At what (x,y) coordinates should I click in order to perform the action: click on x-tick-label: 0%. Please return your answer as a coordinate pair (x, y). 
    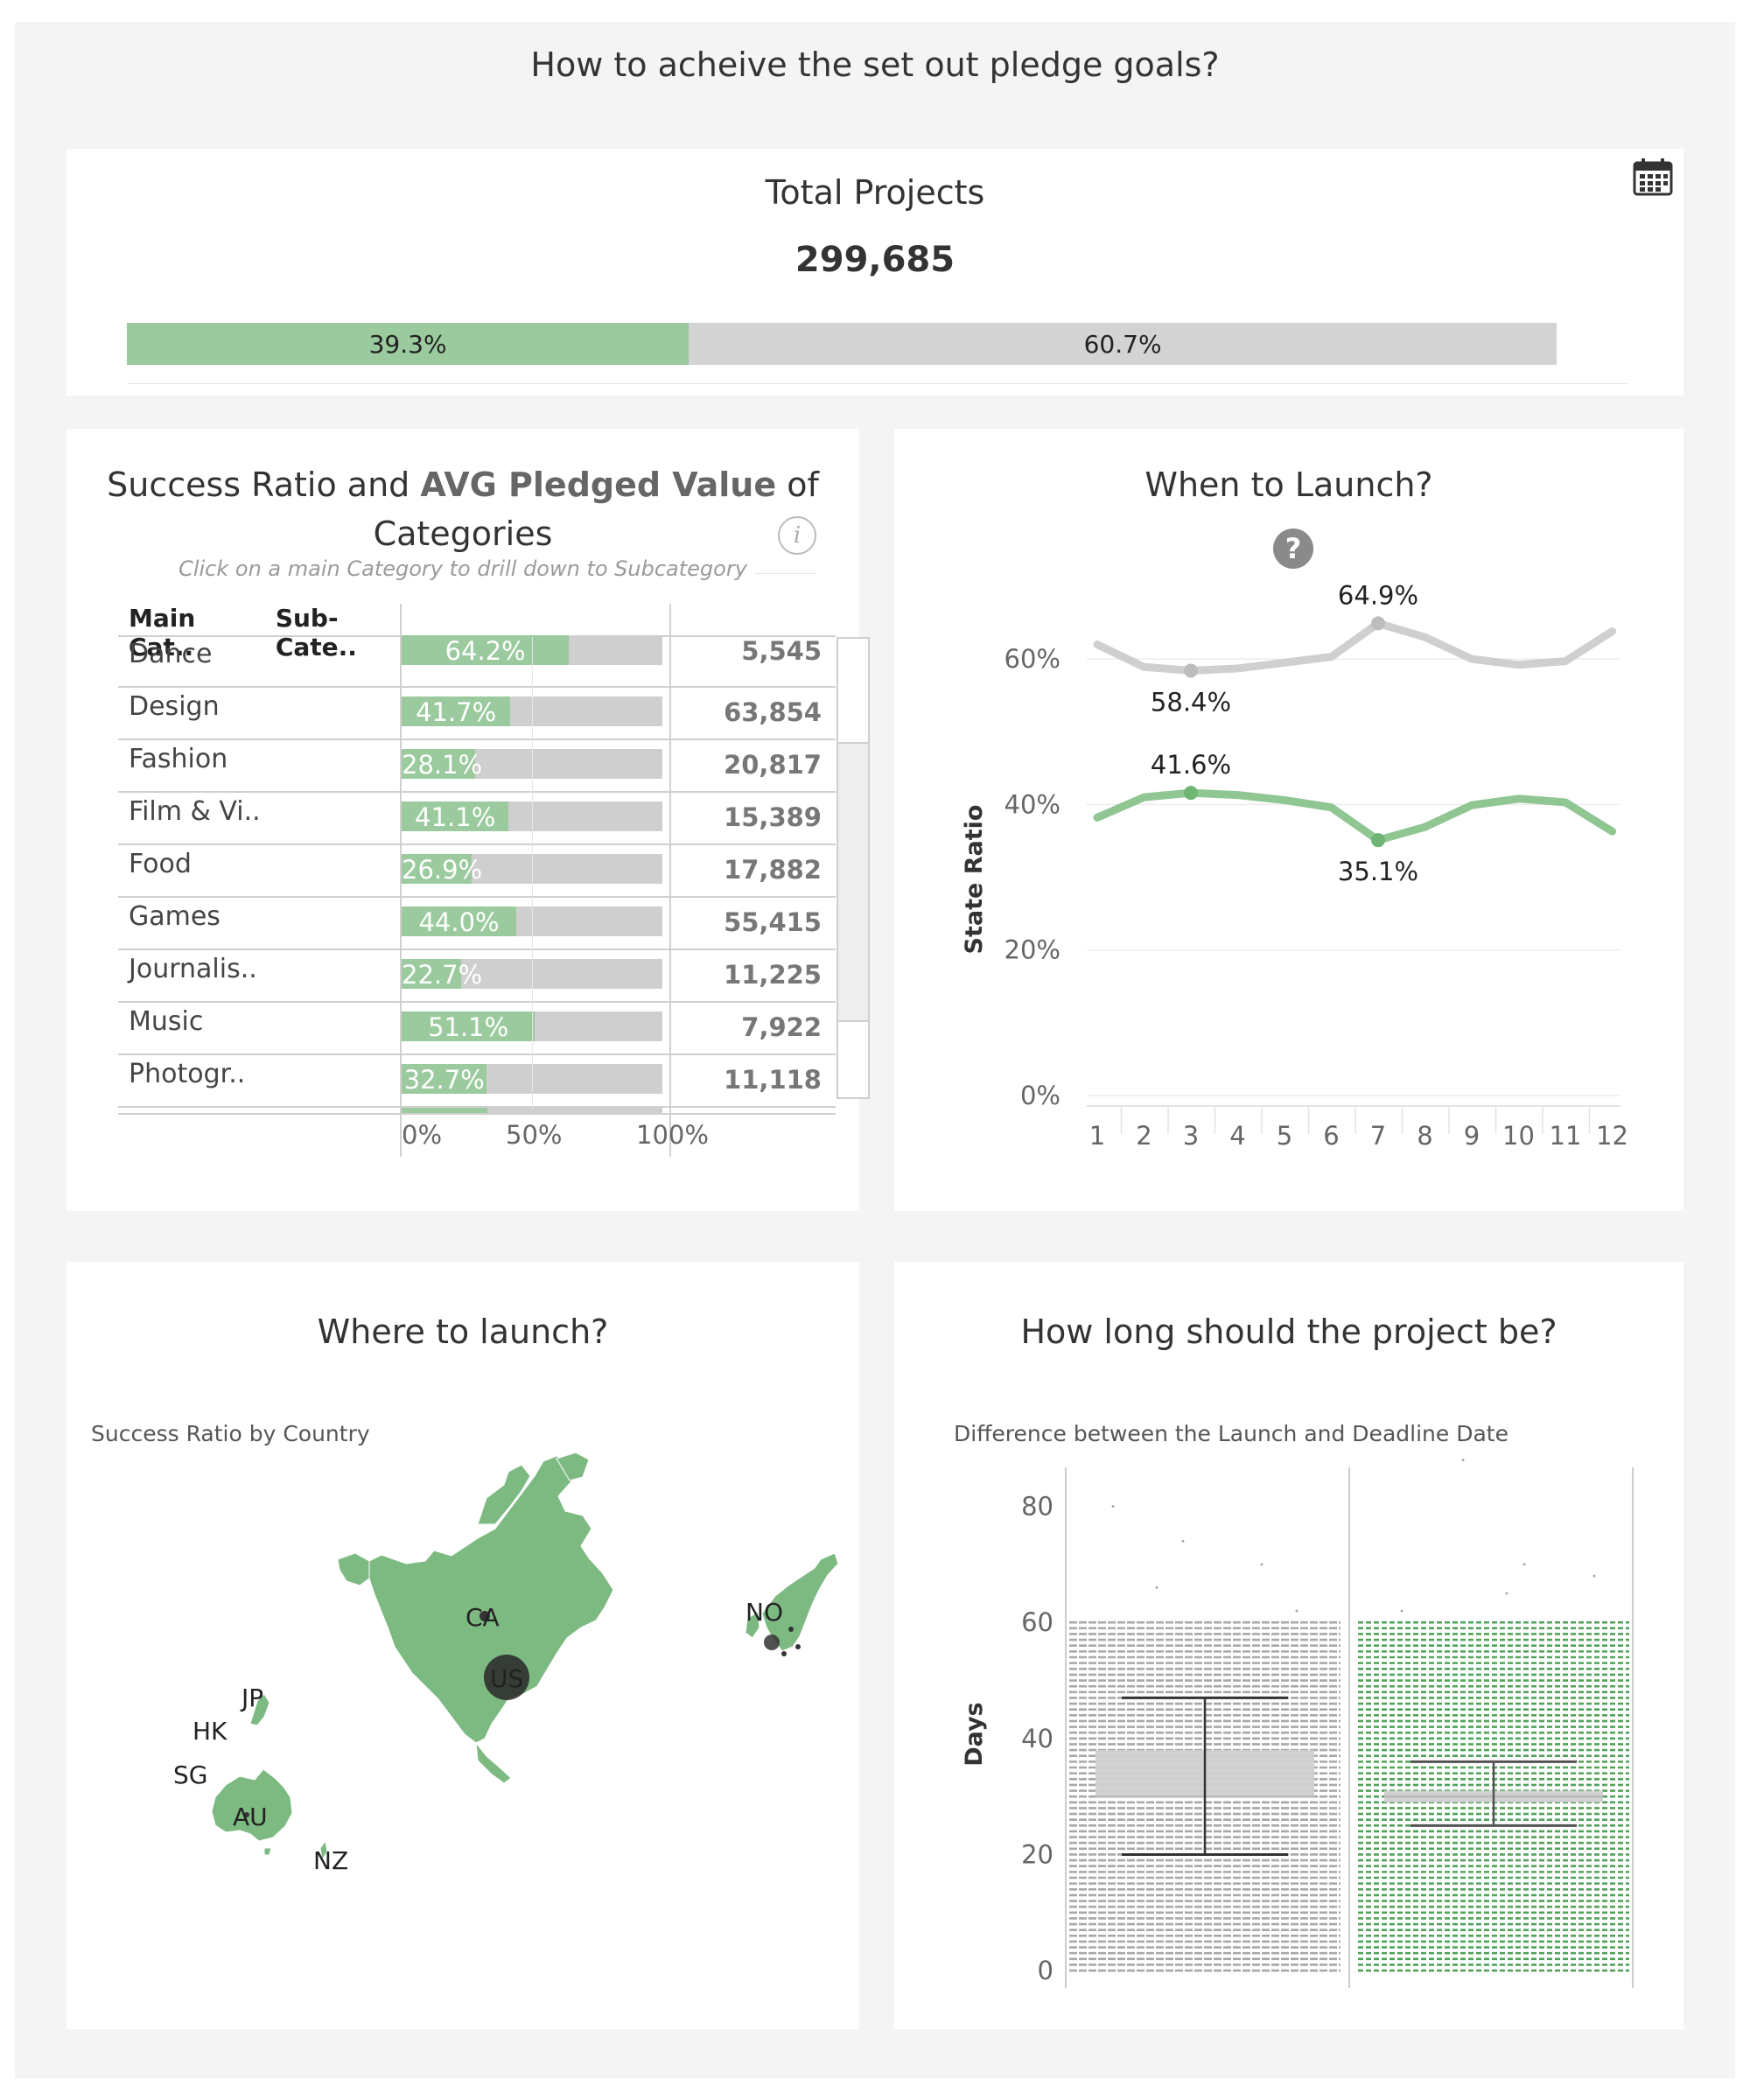
    Looking at the image, I should click on (422, 1135).